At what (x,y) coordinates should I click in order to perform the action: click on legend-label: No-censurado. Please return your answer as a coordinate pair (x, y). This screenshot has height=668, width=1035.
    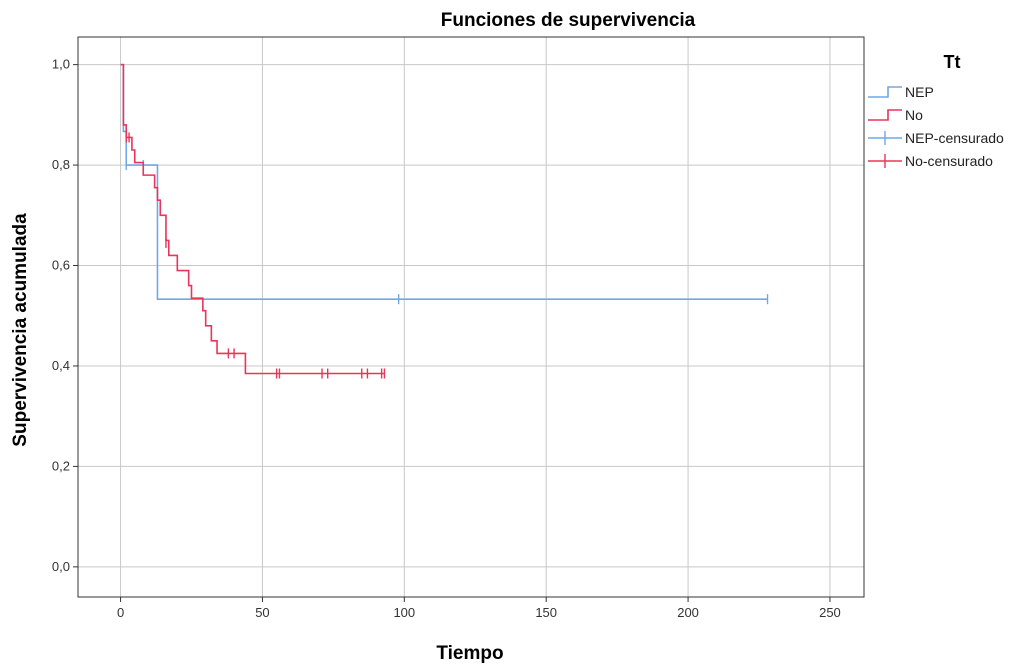
    Looking at the image, I should click on (949, 161).